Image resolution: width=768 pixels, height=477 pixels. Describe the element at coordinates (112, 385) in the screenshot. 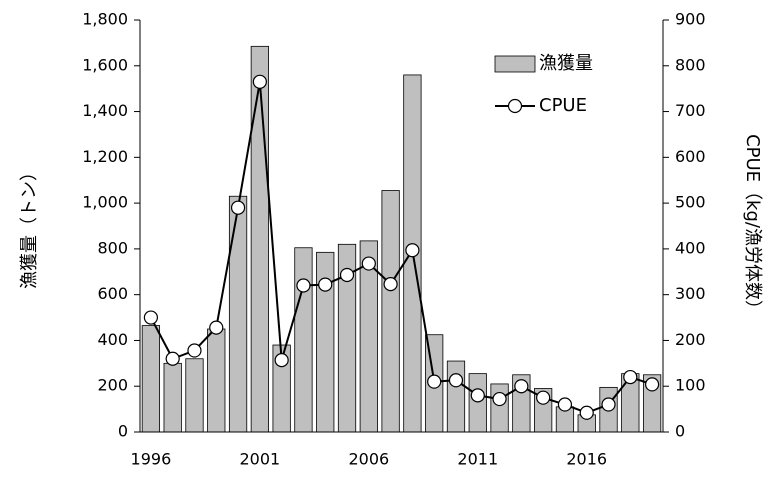

I see `y-tick-label: 200` at that location.